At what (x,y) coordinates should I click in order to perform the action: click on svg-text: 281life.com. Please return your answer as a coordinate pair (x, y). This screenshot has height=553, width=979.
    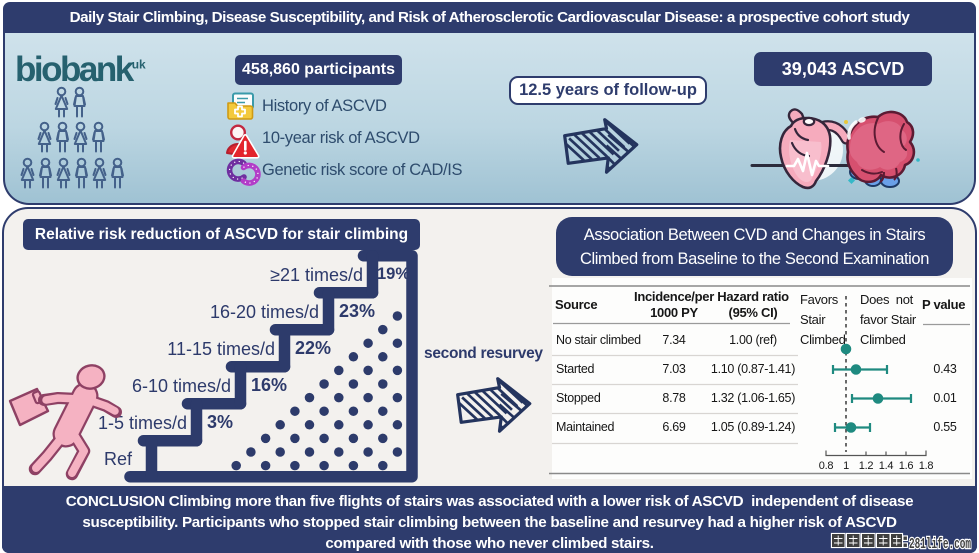
    Looking at the image, I should click on (940, 545).